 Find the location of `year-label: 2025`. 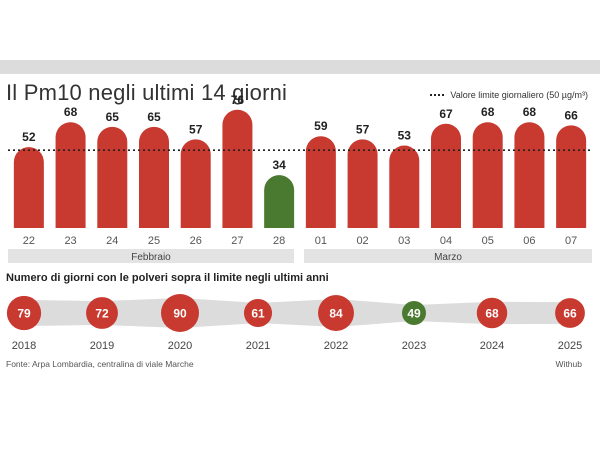

year-label: 2025 is located at coordinates (570, 346).